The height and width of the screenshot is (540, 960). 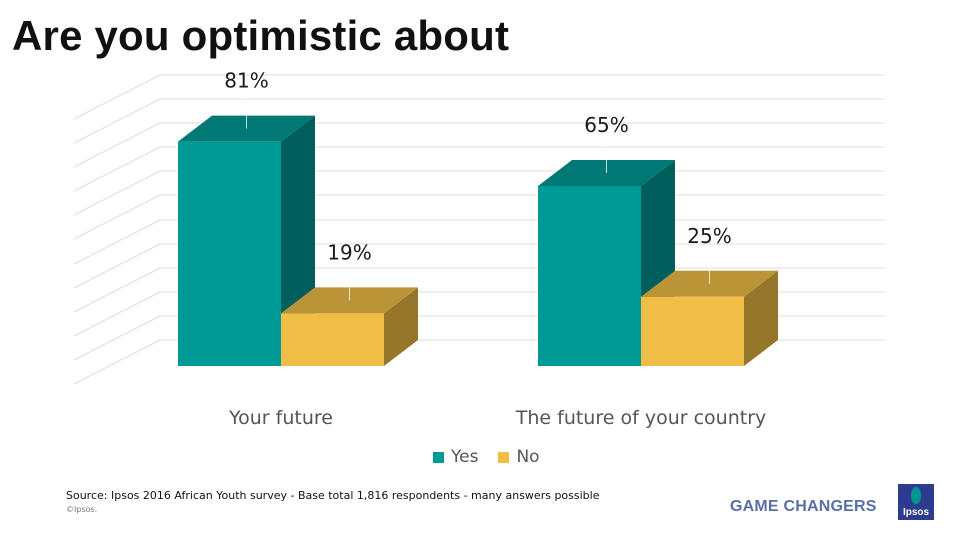 I want to click on legend-item-no: No, so click(x=519, y=457).